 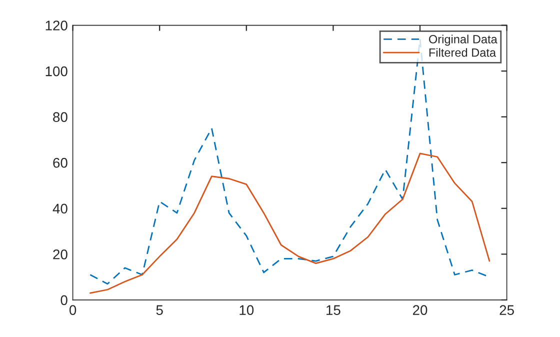 I want to click on x-tick-label: 25, so click(x=507, y=310).